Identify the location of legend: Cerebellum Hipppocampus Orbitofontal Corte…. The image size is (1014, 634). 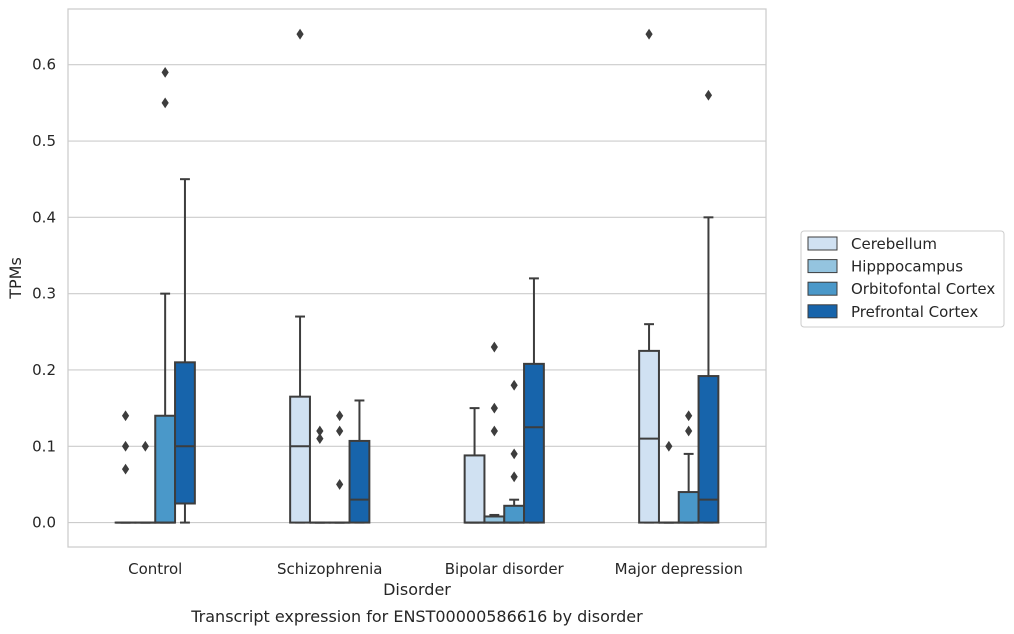
(902, 279).